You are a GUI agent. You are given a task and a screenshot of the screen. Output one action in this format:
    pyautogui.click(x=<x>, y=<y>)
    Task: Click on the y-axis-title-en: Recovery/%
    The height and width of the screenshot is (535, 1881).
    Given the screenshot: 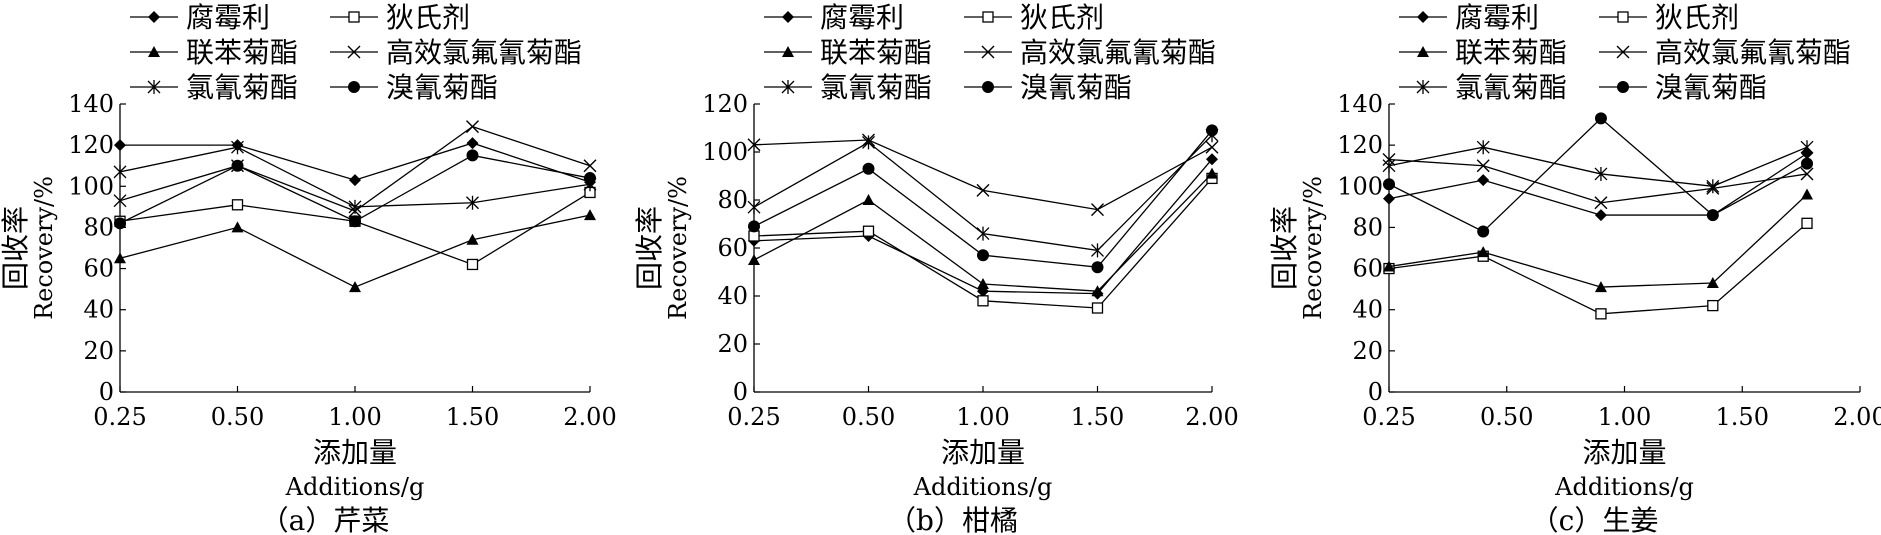 What is the action you would take?
    pyautogui.click(x=1313, y=248)
    